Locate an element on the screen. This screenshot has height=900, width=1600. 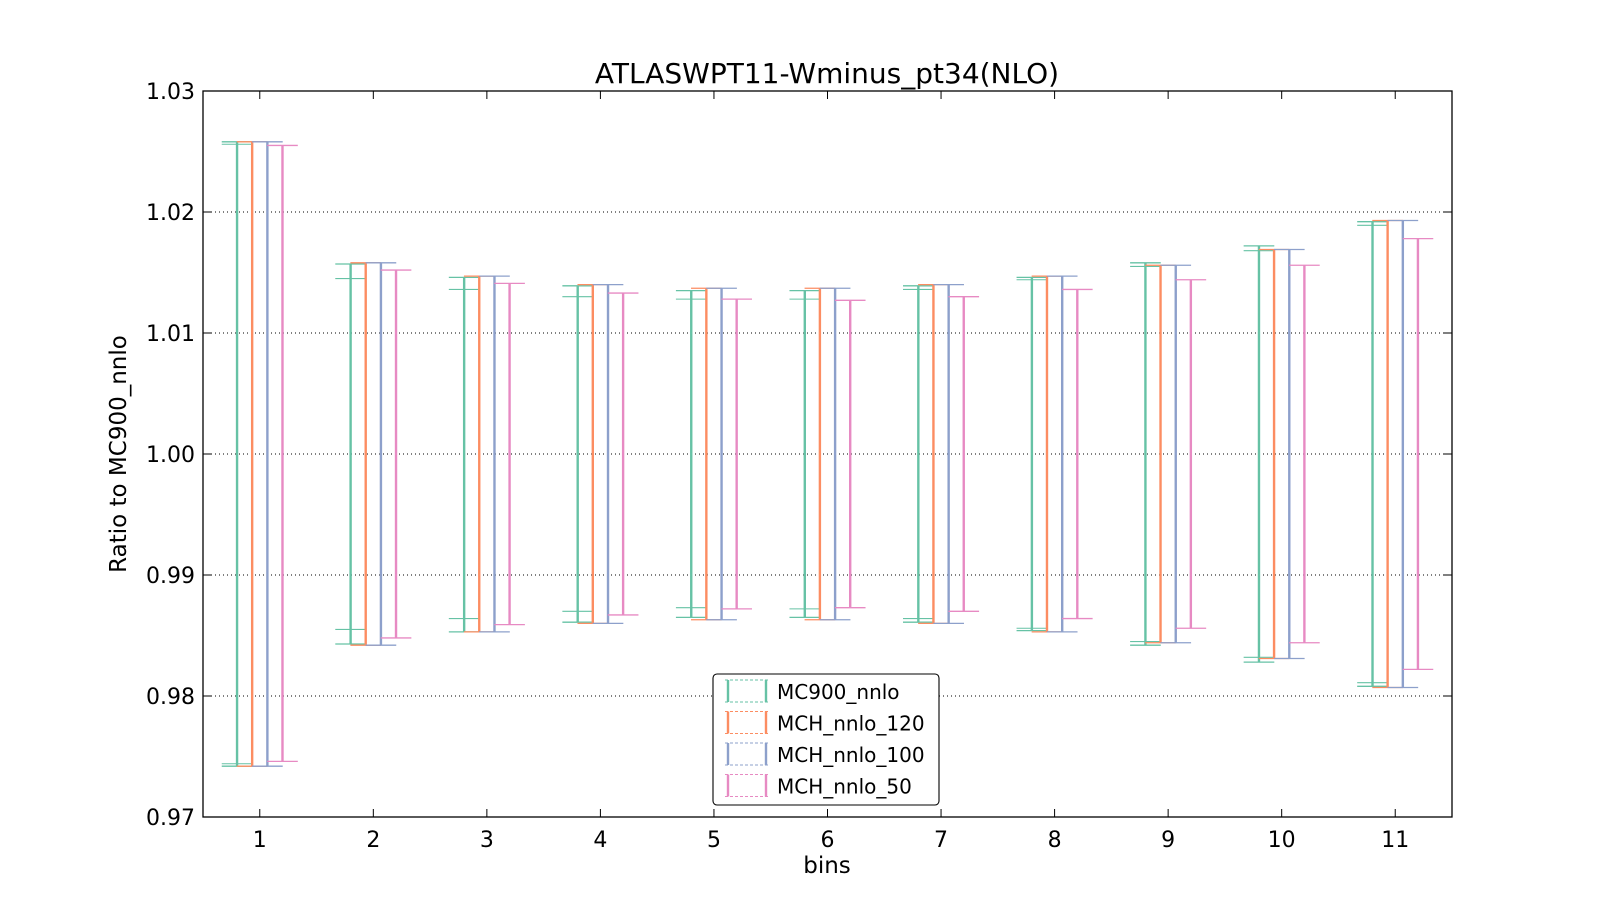
y-tick-label: 1.02 is located at coordinates (170, 213).